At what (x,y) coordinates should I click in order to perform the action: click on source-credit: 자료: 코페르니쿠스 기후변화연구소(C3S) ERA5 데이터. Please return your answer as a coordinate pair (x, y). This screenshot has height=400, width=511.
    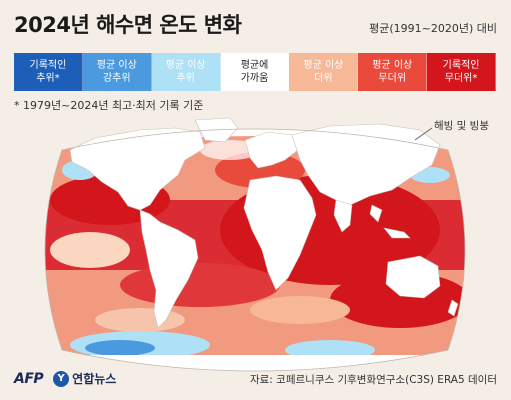
    Looking at the image, I should click on (373, 380).